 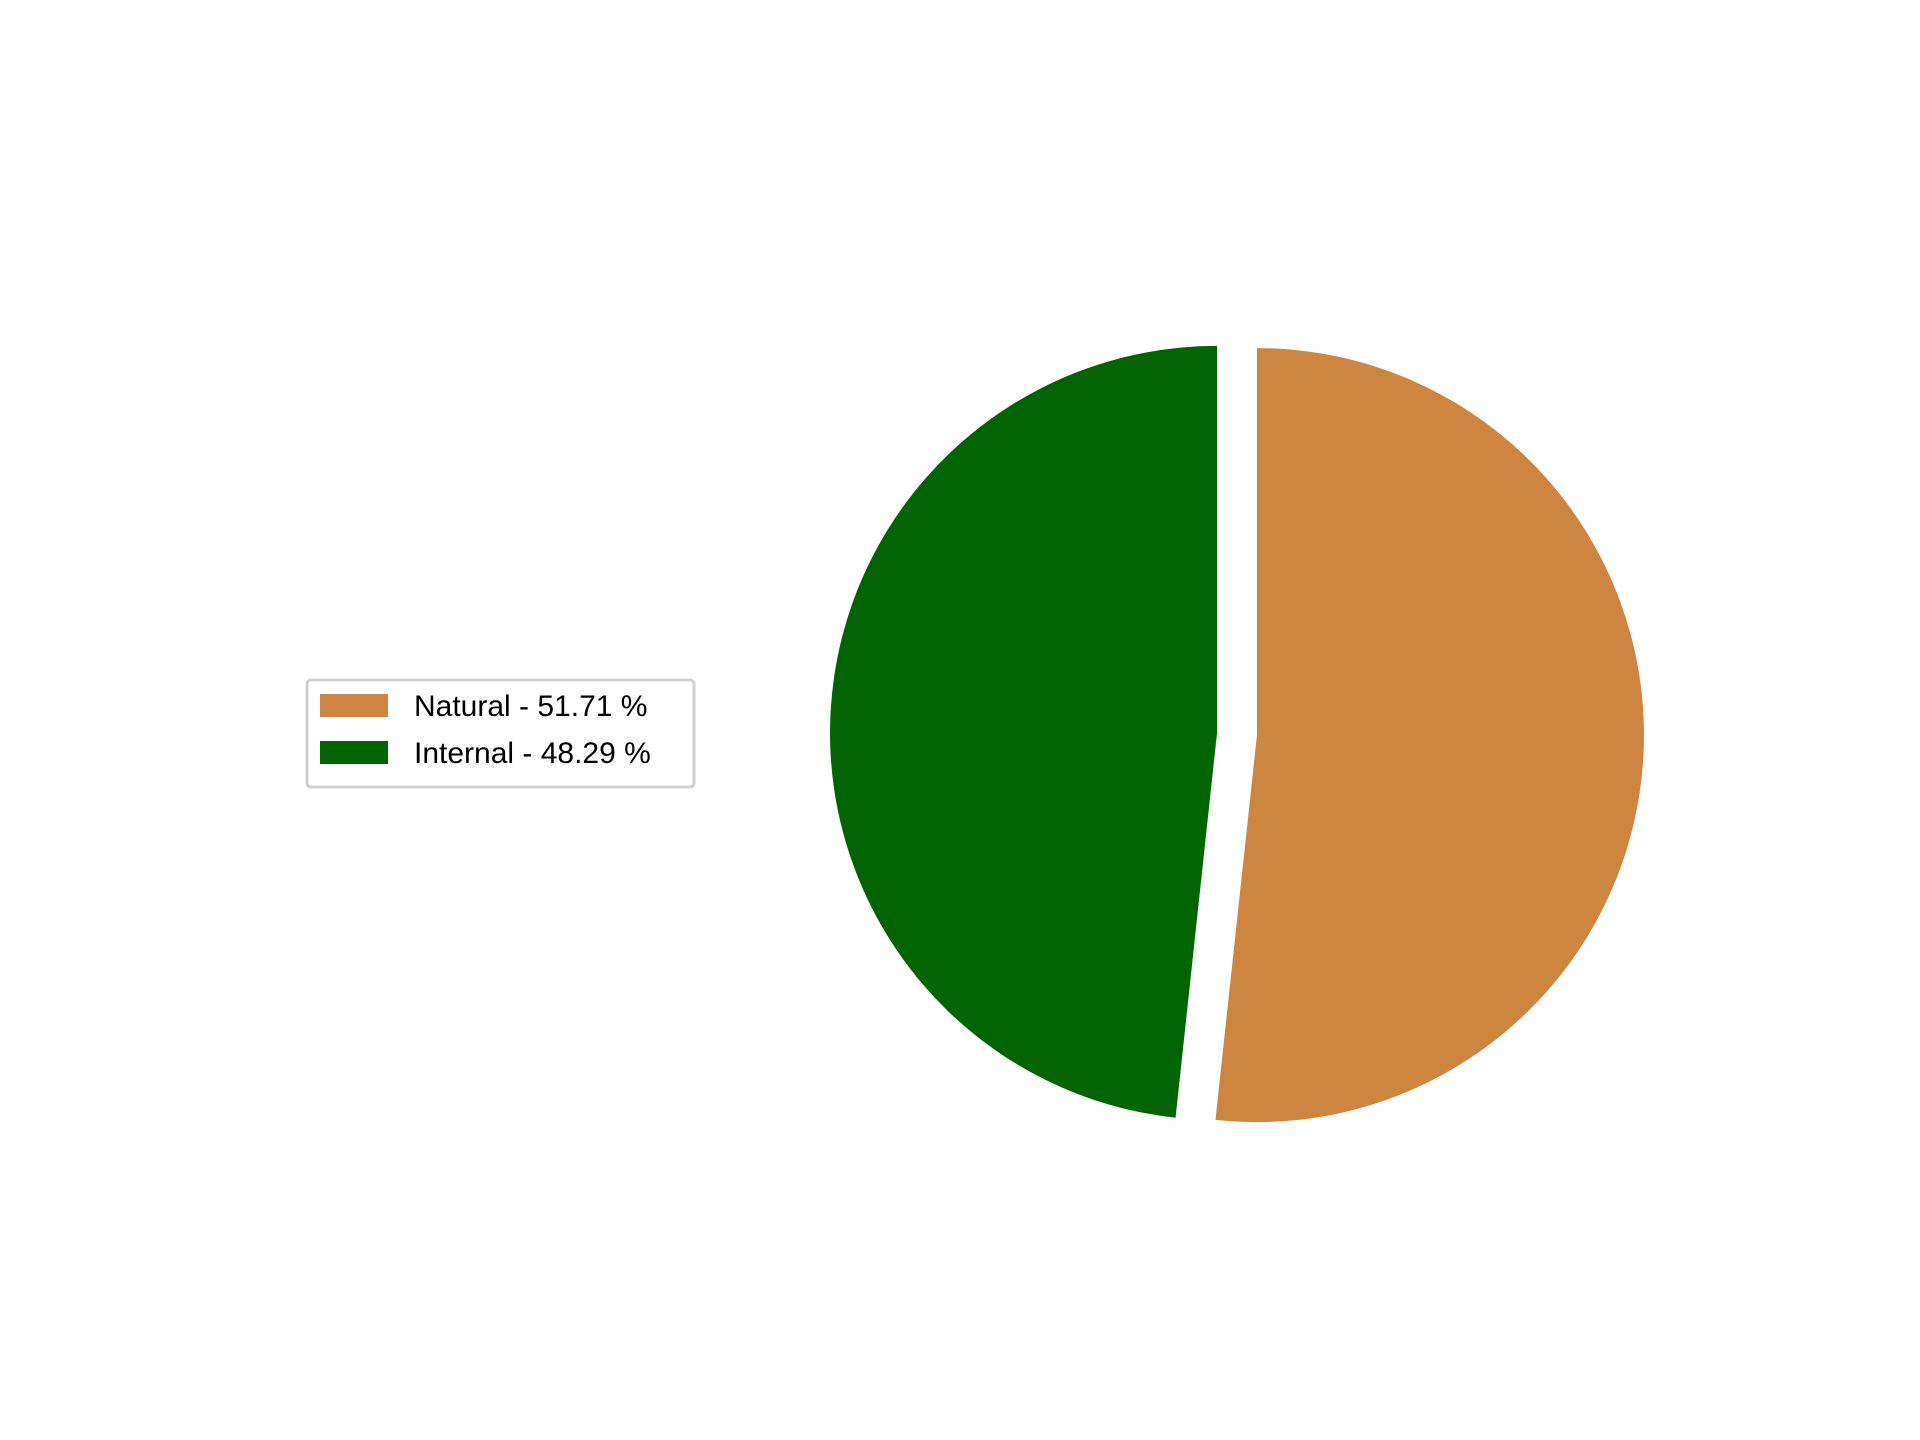 I want to click on legend-frame, so click(x=500, y=733).